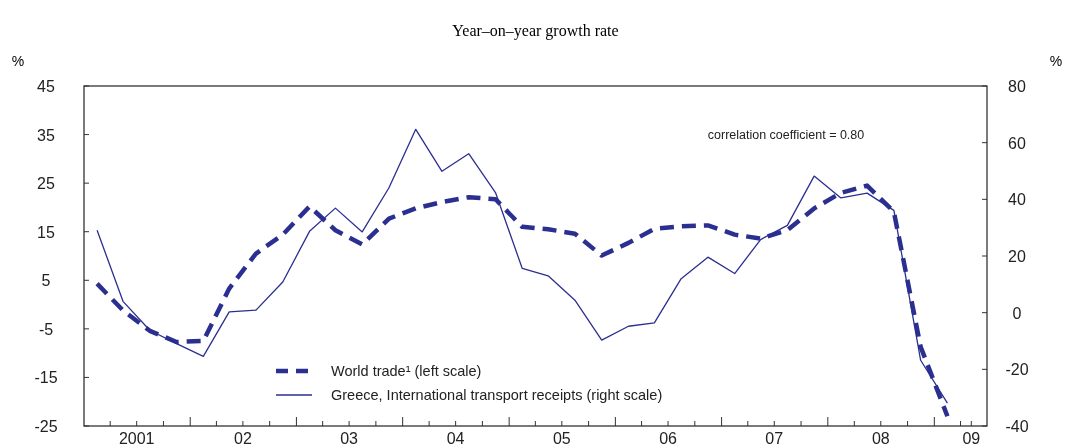  Describe the element at coordinates (46, 184) in the screenshot. I see `y-tick-label: 25` at that location.